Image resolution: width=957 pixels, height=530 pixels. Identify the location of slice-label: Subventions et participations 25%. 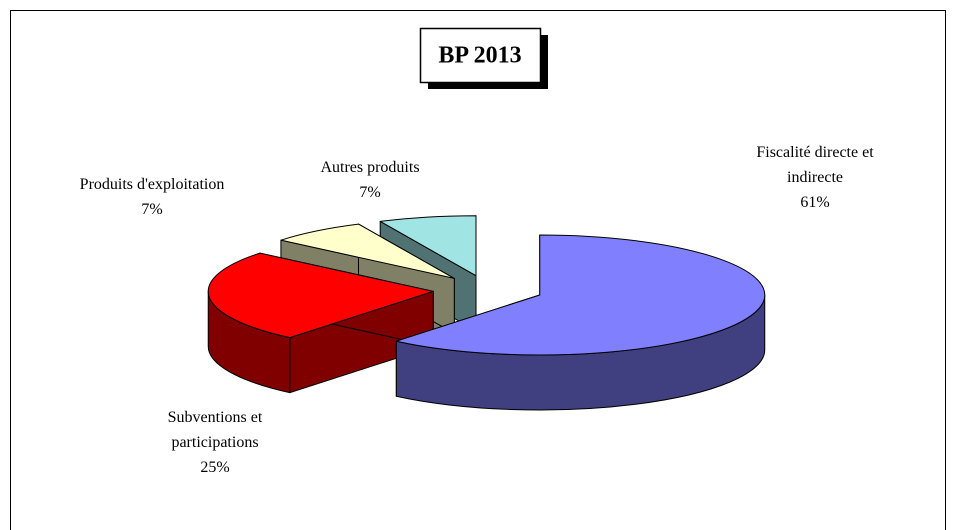
(215, 442).